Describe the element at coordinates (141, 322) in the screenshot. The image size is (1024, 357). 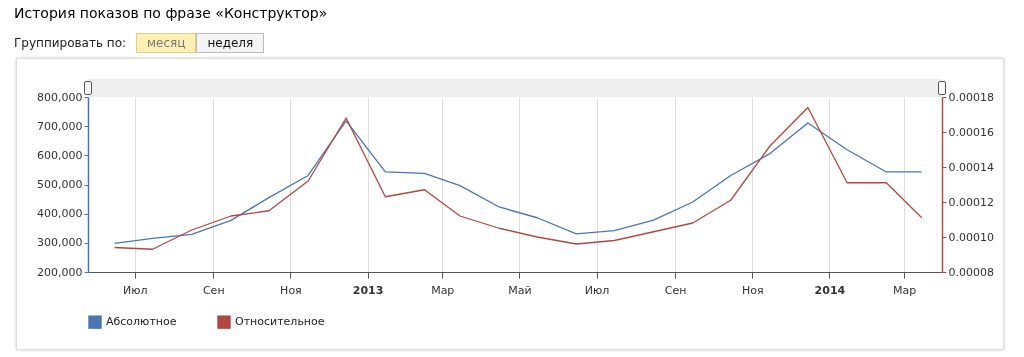
I see `legend-label: Абсолютное` at that location.